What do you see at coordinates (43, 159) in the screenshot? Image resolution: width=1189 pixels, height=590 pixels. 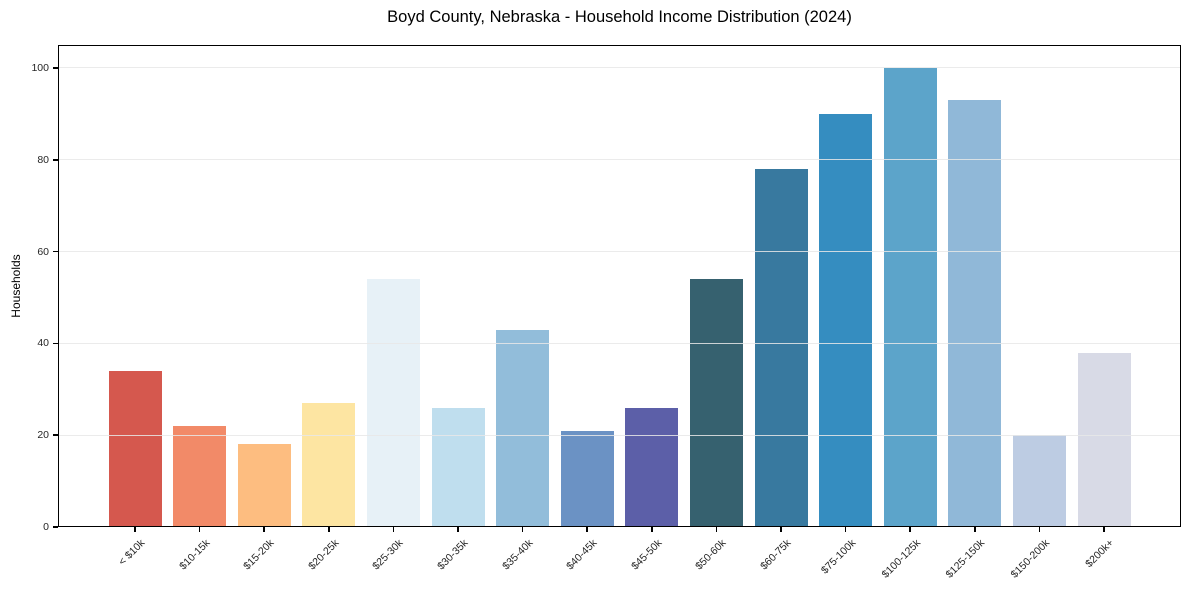 I see `y-tick-label-80: 80` at bounding box center [43, 159].